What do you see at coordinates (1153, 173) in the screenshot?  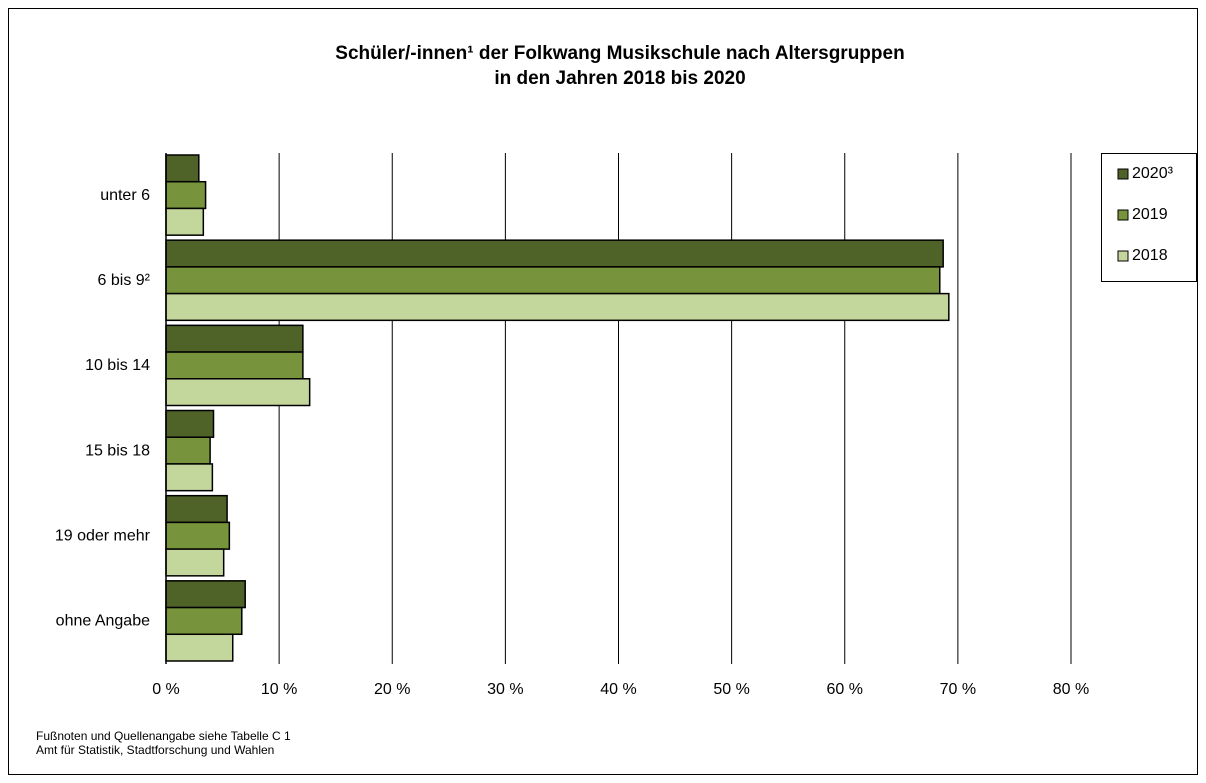 I see `legend-label: 2020³` at bounding box center [1153, 173].